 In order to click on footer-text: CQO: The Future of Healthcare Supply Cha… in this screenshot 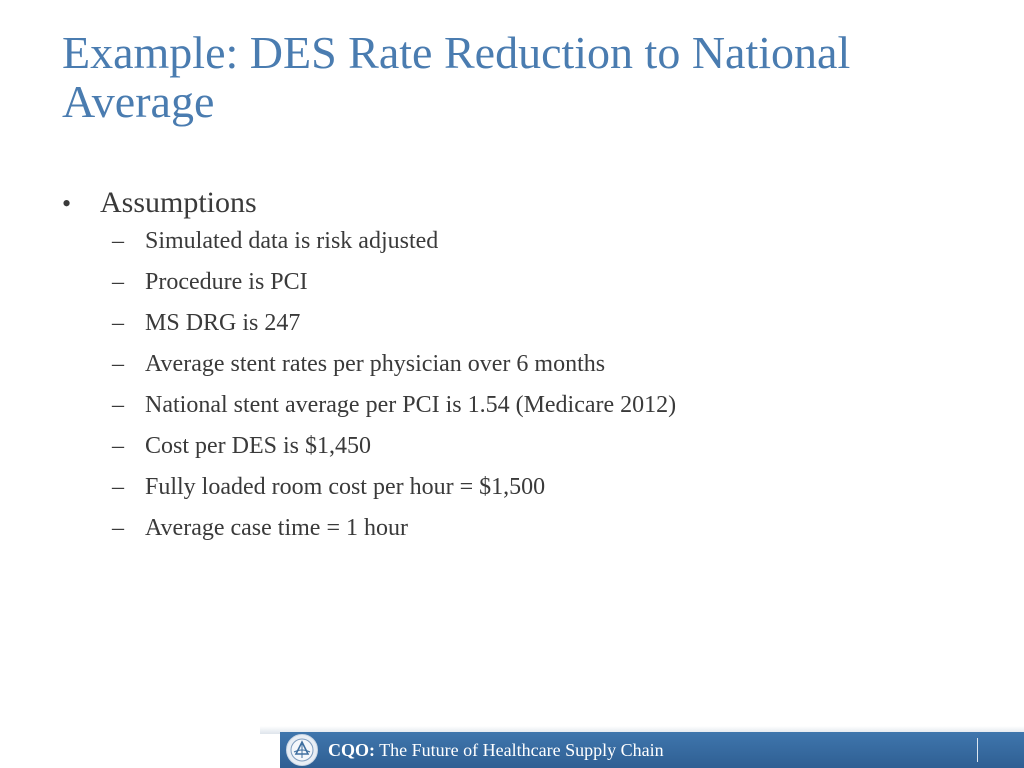, I will do `click(496, 750)`.